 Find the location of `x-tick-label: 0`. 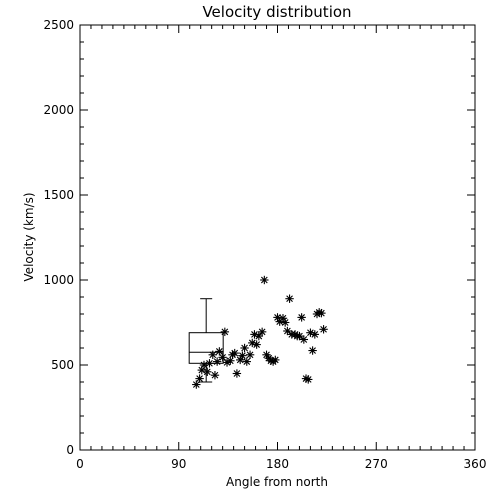

x-tick-label: 0 is located at coordinates (80, 464).